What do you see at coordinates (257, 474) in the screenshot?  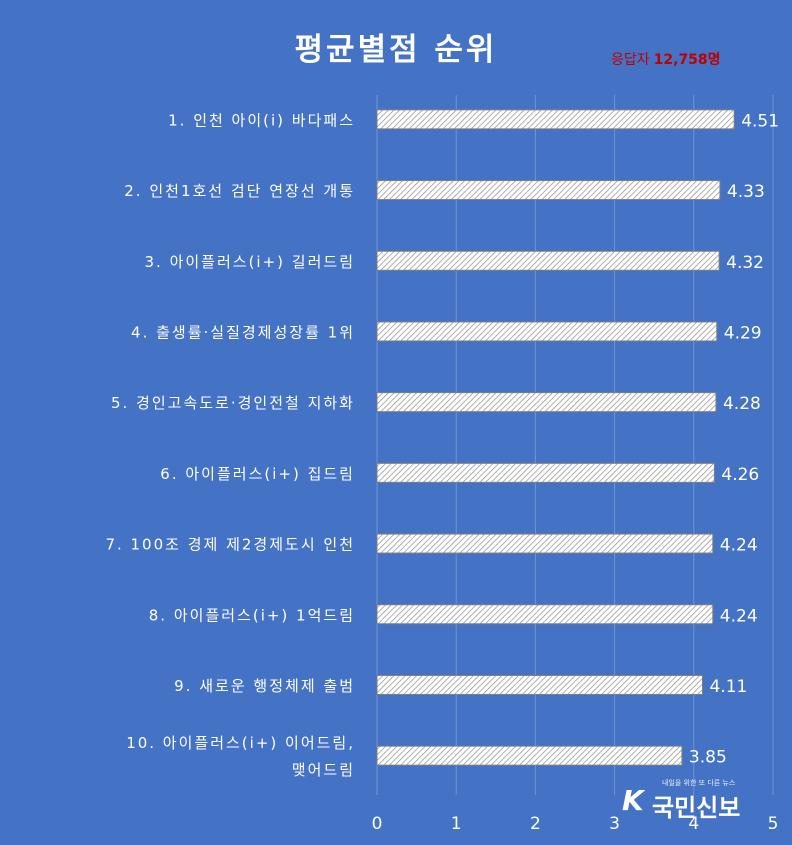 I see `category-label: 6. 아이플러스(i+) 집드림` at bounding box center [257, 474].